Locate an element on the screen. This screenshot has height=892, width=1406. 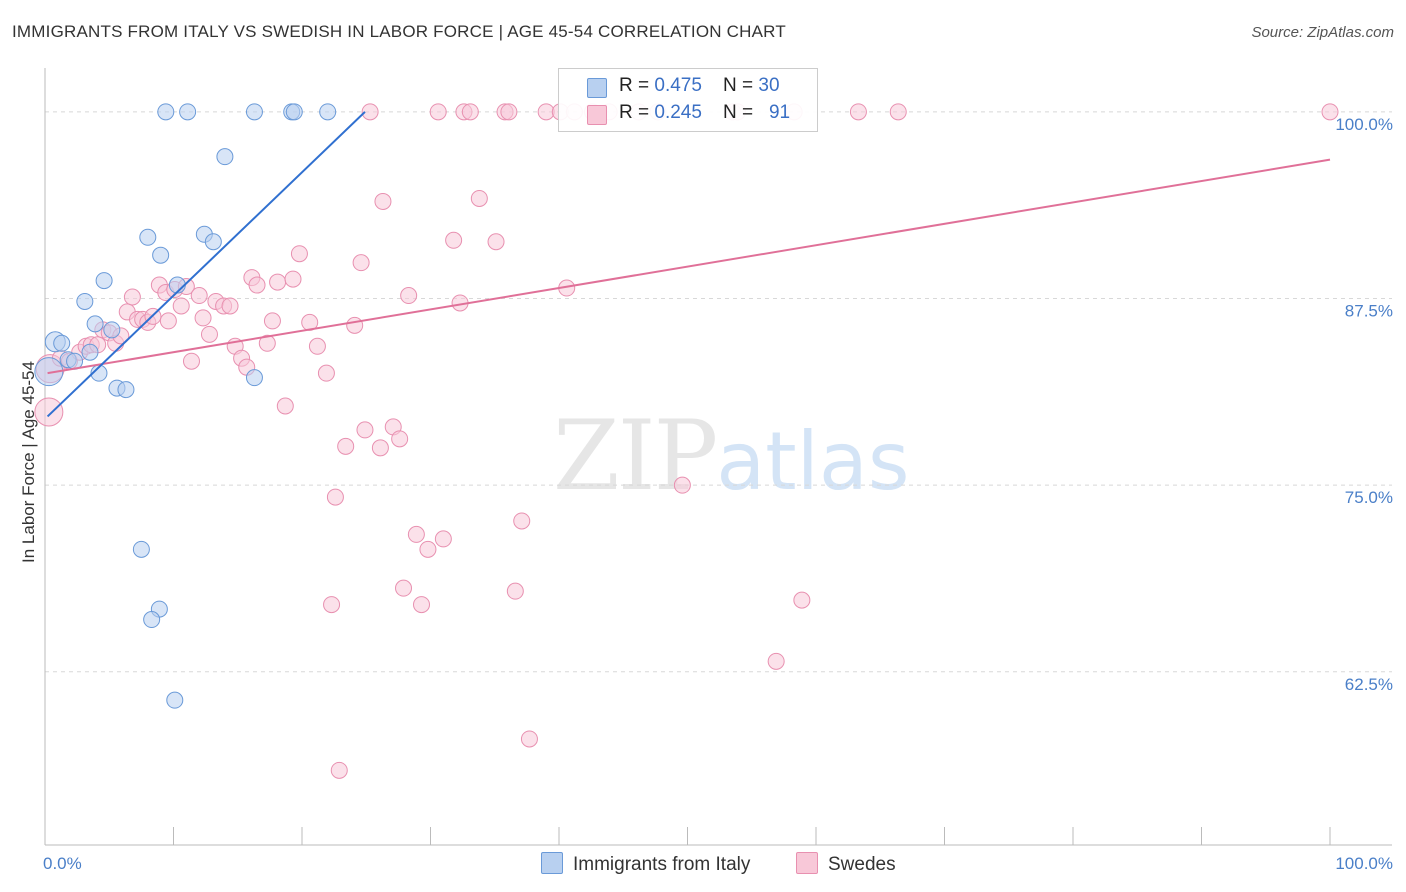
bottom-legend-label-swedes: Swedes is located at coordinates (862, 864).